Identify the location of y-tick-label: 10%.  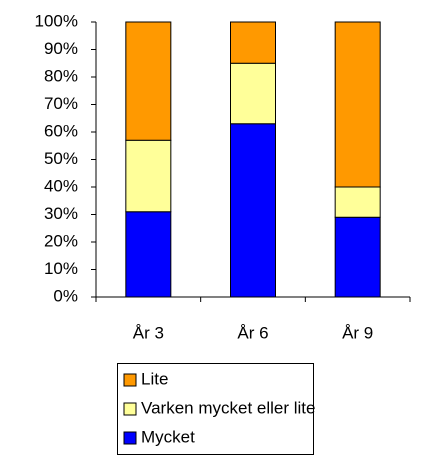
(61, 268).